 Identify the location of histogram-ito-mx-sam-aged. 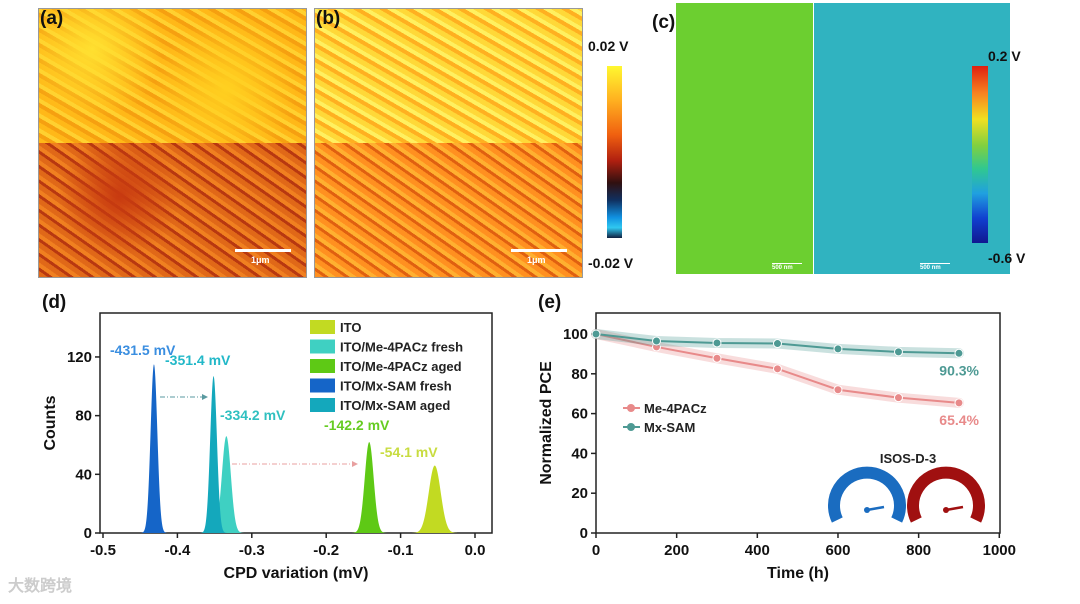
(213, 454).